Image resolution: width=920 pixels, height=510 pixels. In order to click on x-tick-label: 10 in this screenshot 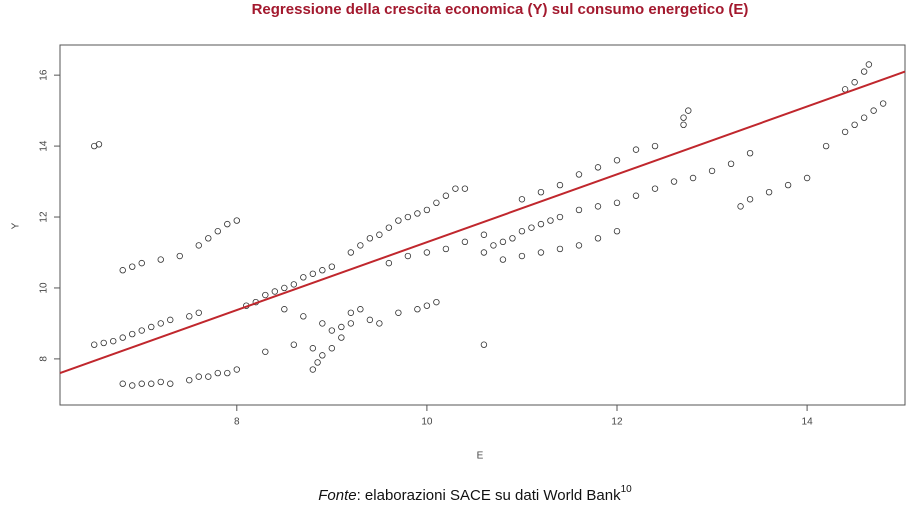, I will do `click(427, 422)`.